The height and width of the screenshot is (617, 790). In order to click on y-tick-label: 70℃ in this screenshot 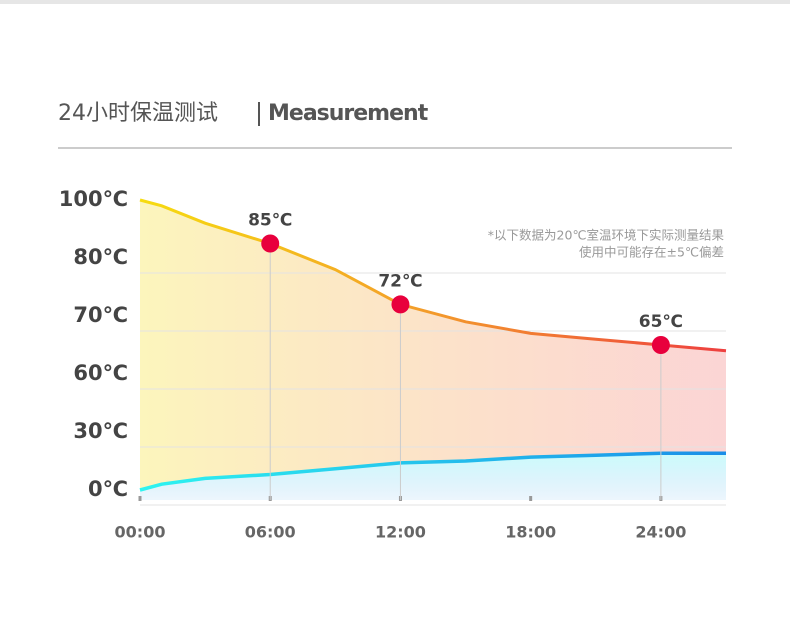, I will do `click(100, 315)`.